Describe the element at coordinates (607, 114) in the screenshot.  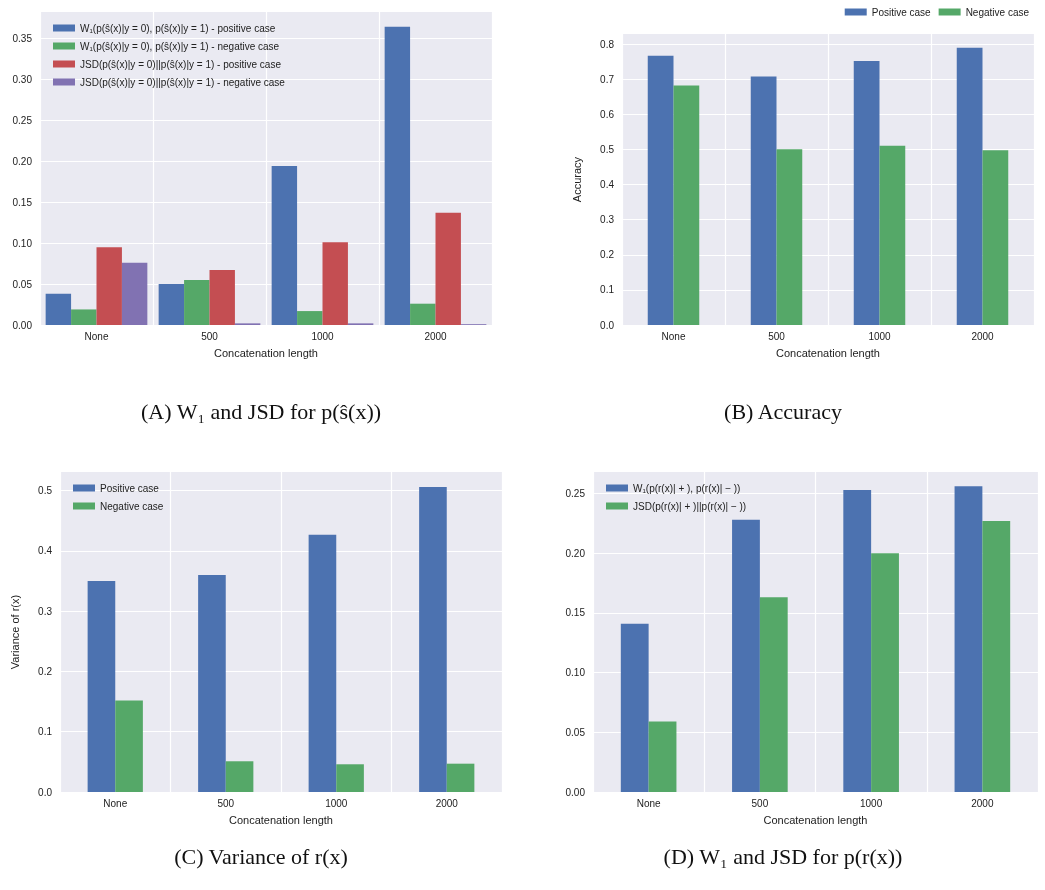
I see `y-tick-label: 0.6` at that location.